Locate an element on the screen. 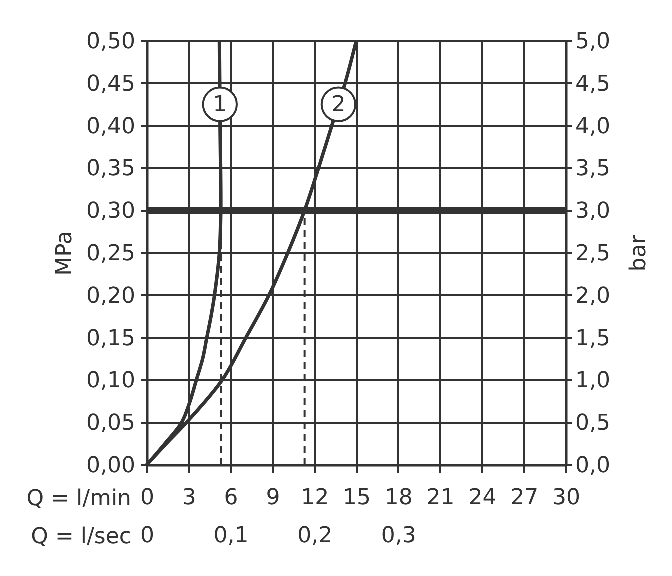 The height and width of the screenshot is (576, 672). x-tick-label: 18 is located at coordinates (398, 498).